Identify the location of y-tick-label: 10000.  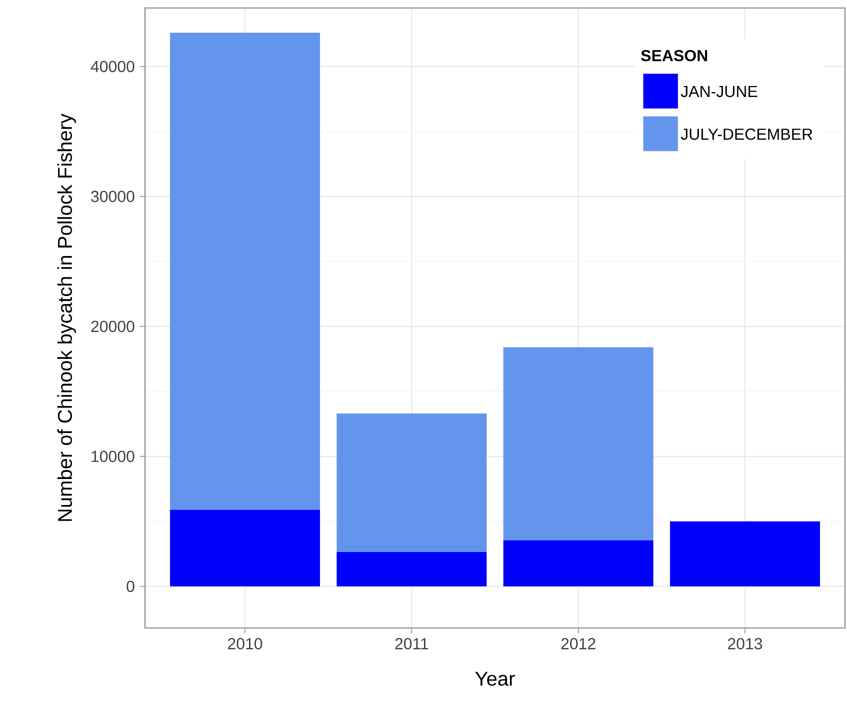
(113, 456).